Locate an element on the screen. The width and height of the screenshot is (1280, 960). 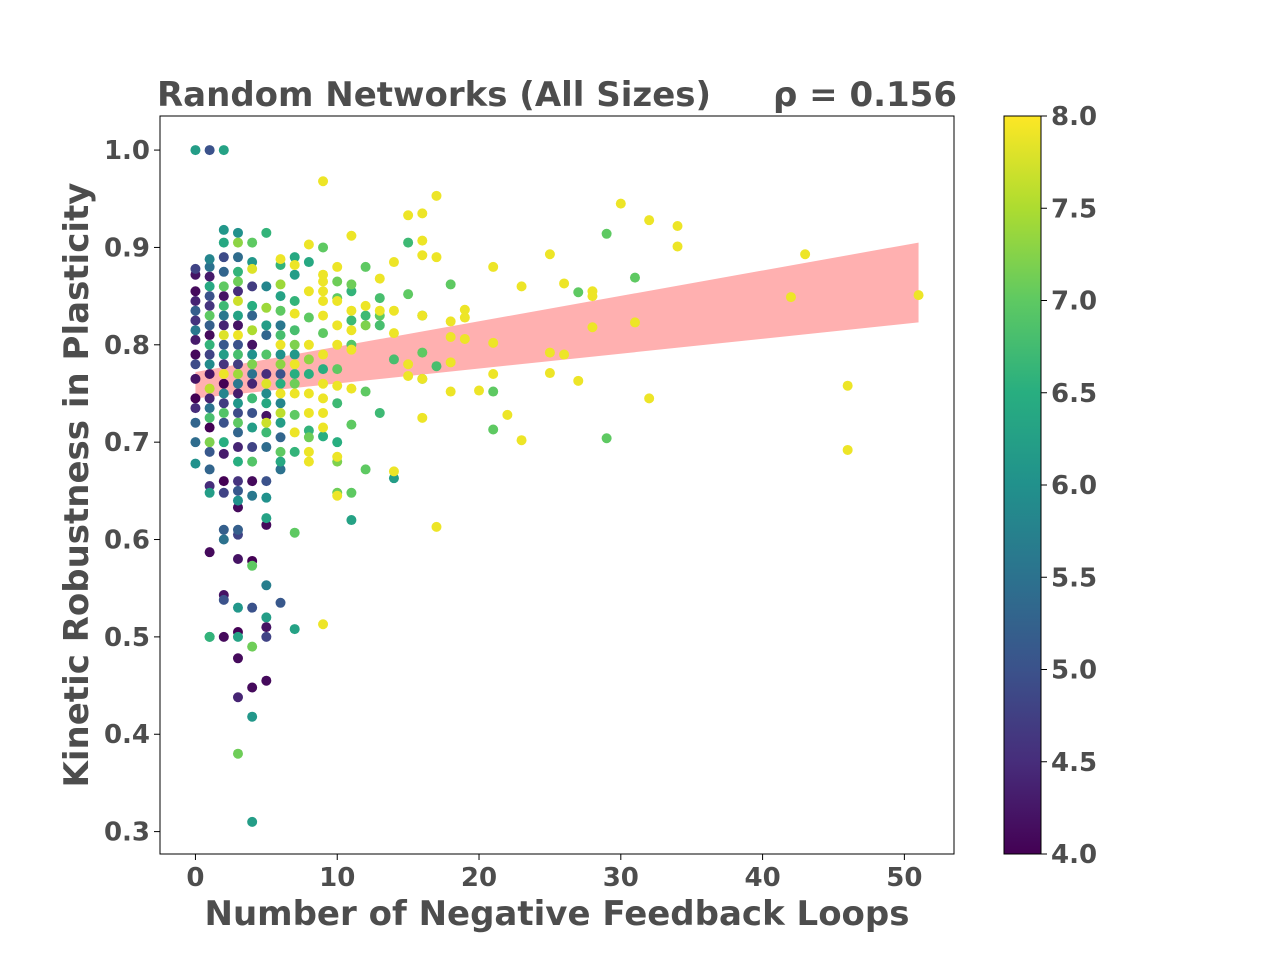
x-tick-label: 40 is located at coordinates (762, 878).